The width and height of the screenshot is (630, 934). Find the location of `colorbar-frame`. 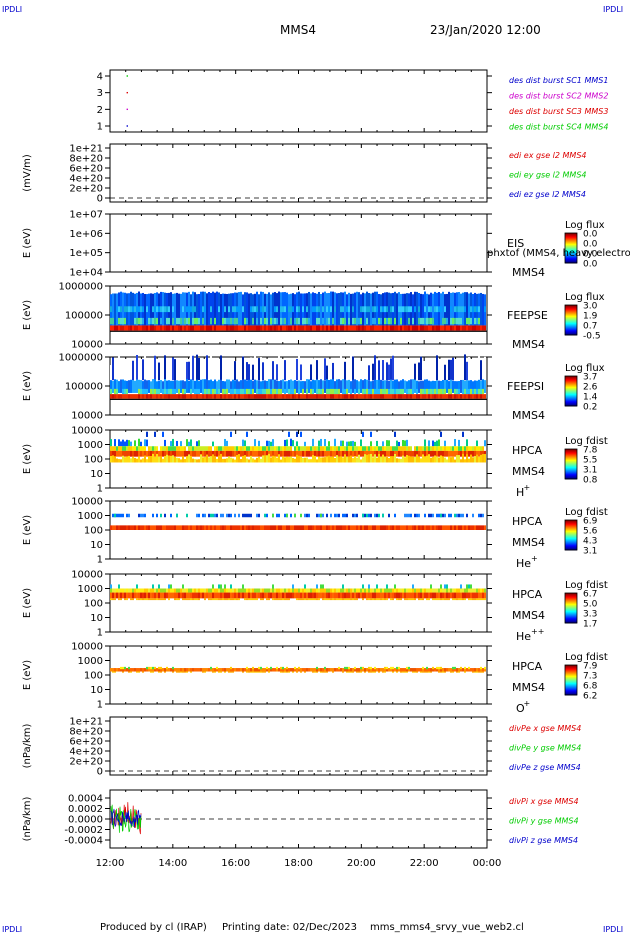

colorbar-frame is located at coordinates (571, 608).